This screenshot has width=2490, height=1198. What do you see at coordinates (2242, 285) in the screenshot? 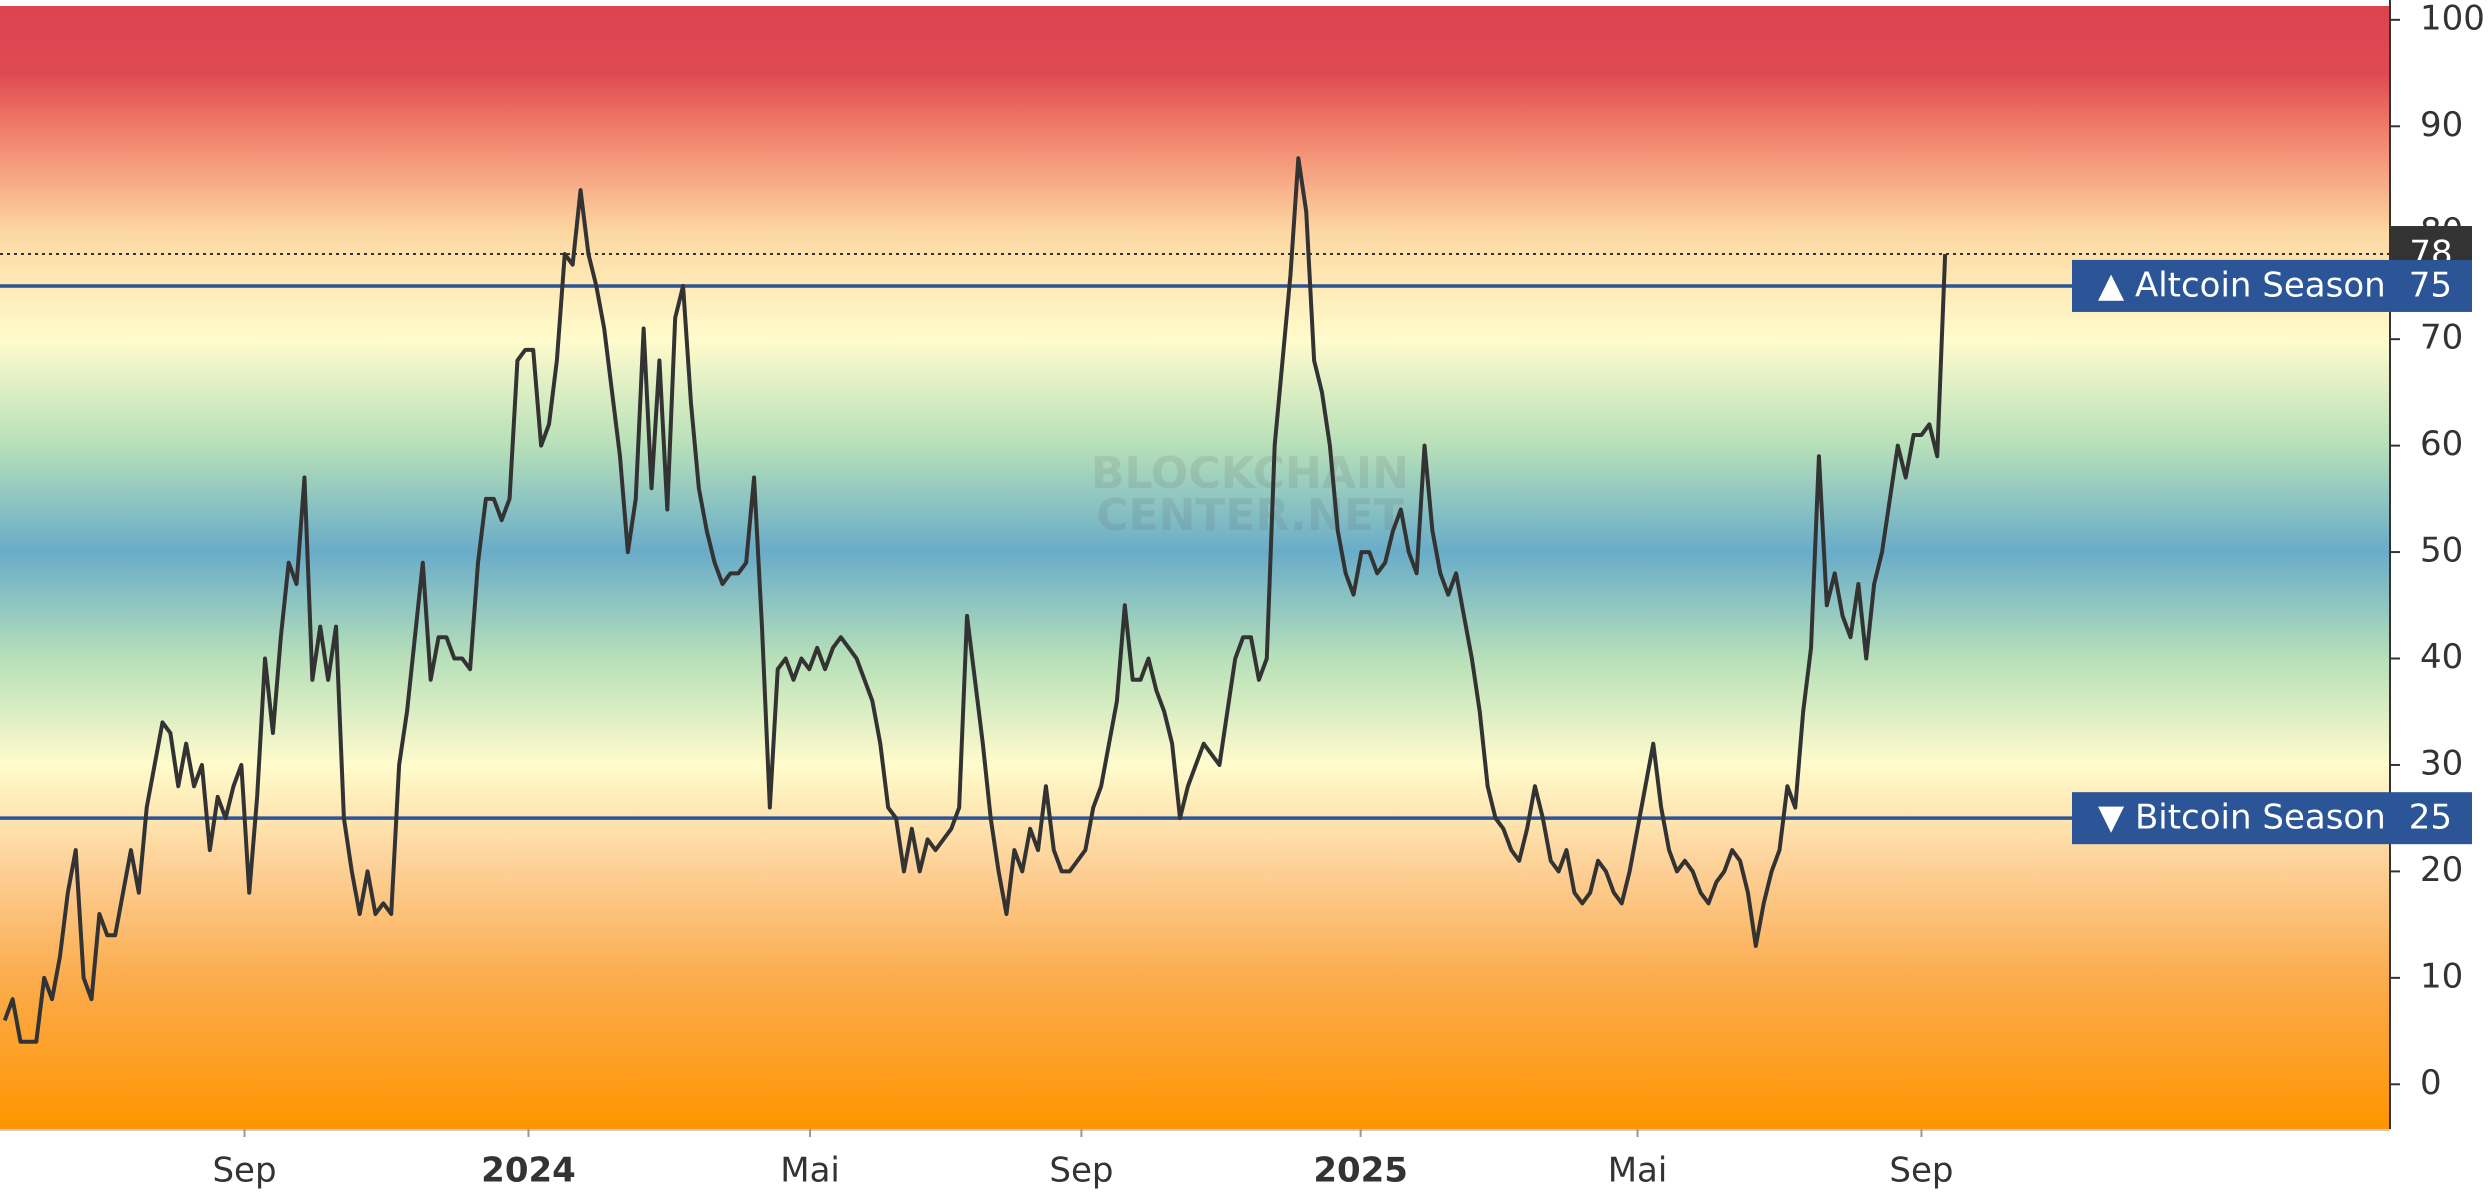
I see `threshold-label: ▲ Altcoin Season` at bounding box center [2242, 285].